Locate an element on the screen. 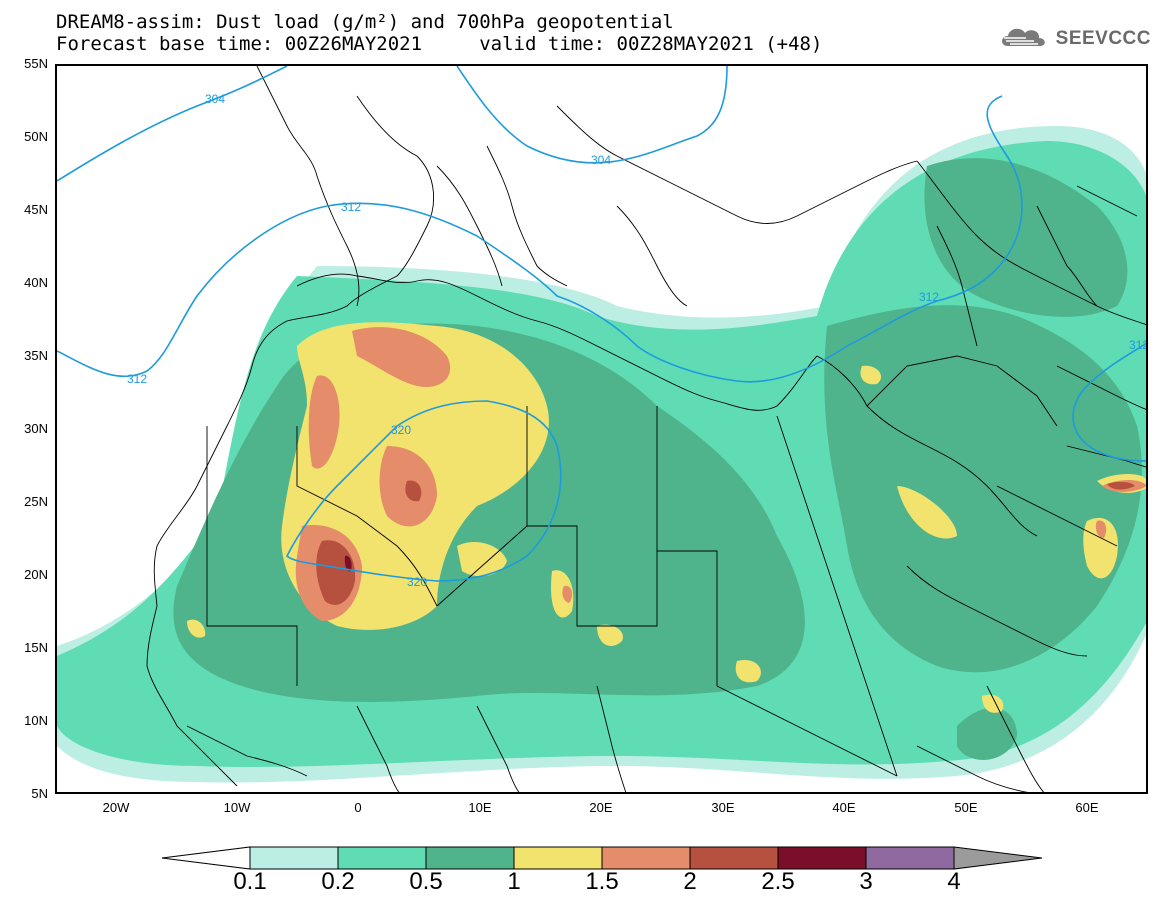 The height and width of the screenshot is (907, 1165). colorbar-level-label: 2 is located at coordinates (690, 881).